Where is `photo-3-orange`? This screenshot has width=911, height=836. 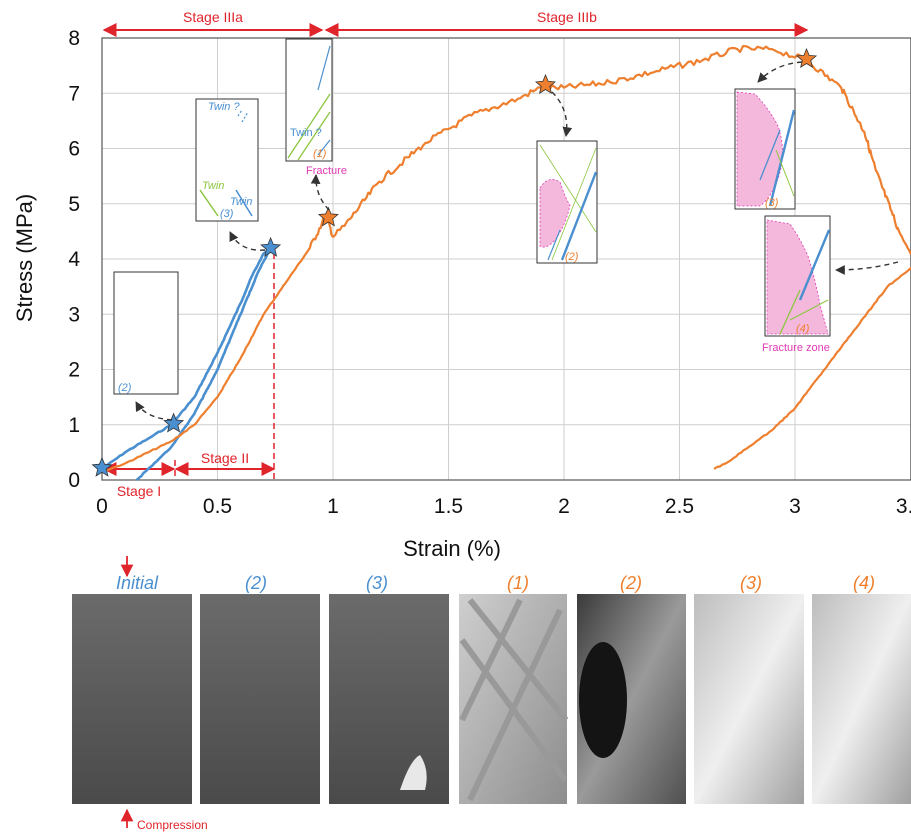
photo-3-orange is located at coordinates (749, 699).